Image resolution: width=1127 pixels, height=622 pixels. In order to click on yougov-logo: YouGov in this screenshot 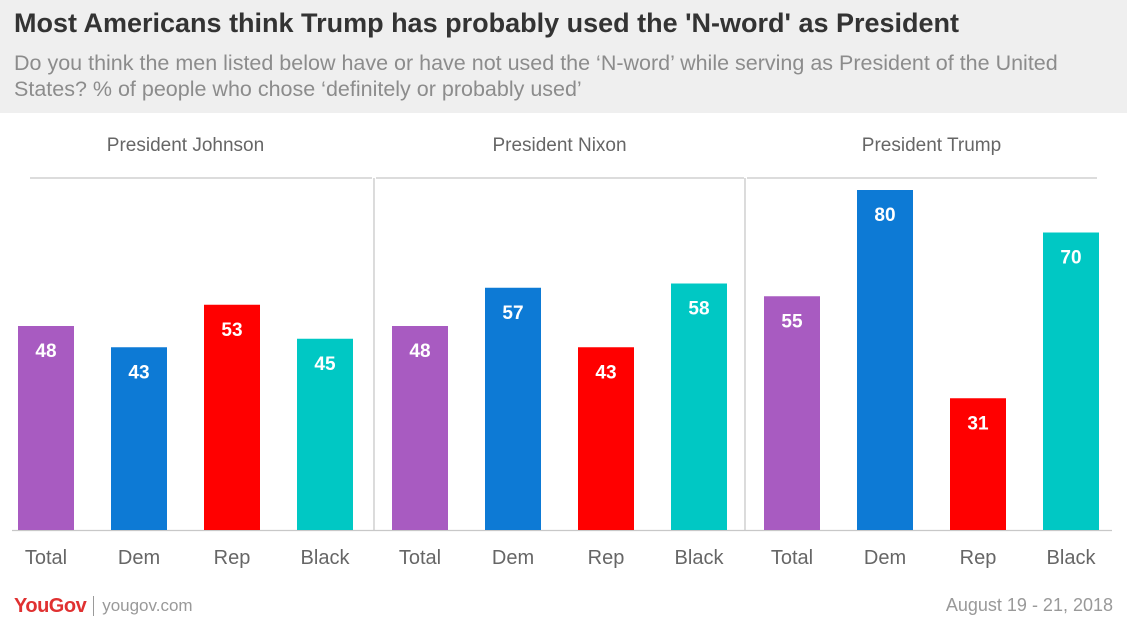, I will do `click(50, 605)`.